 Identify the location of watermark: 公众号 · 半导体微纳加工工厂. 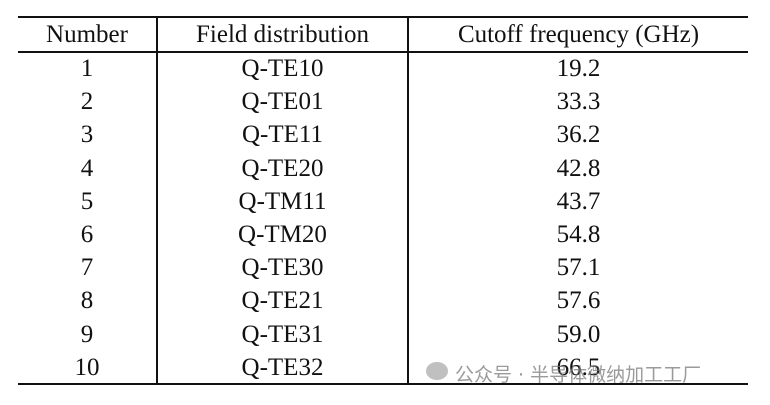
(578, 375).